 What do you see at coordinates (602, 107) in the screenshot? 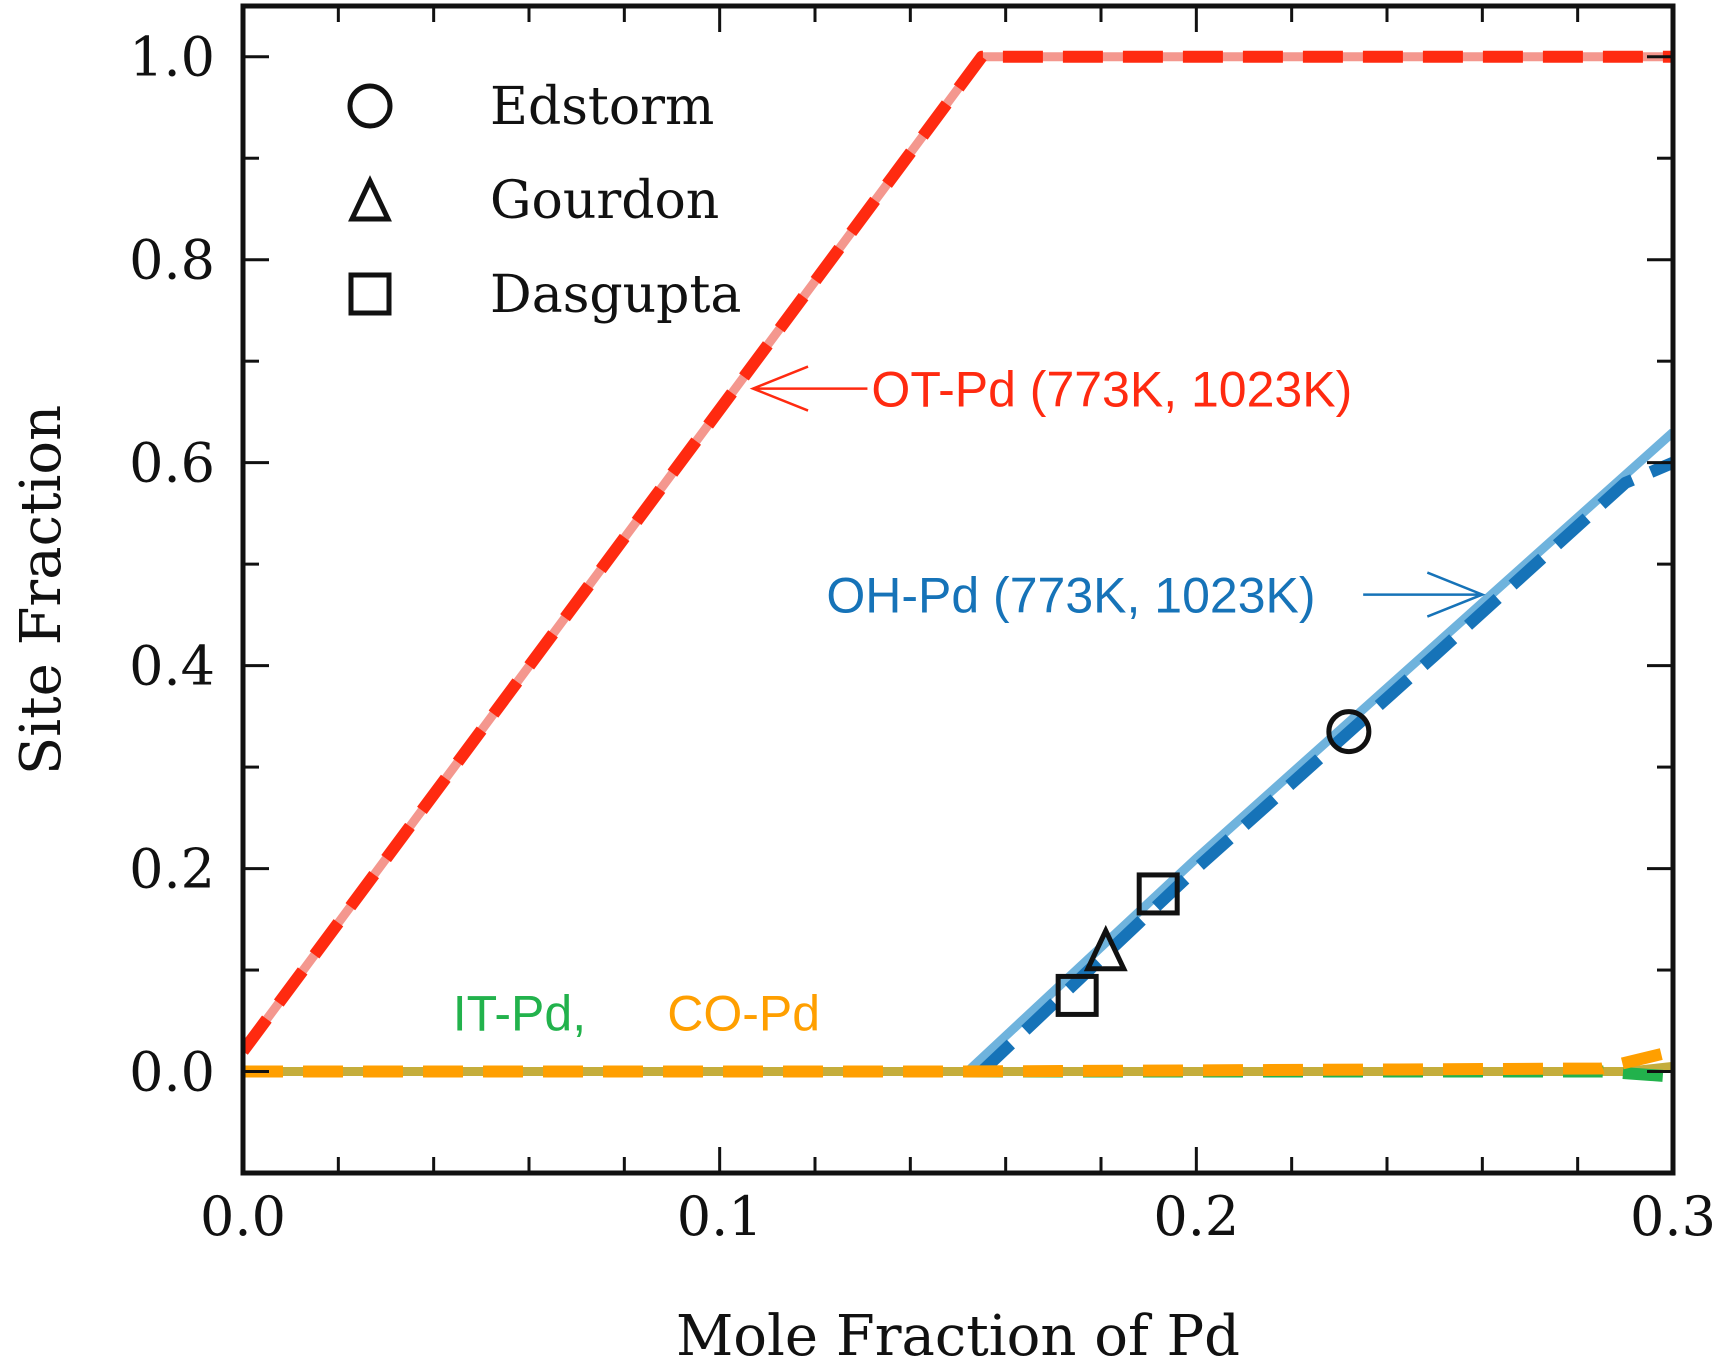
I see `legend-label-edstorm: Edstorm` at bounding box center [602, 107].